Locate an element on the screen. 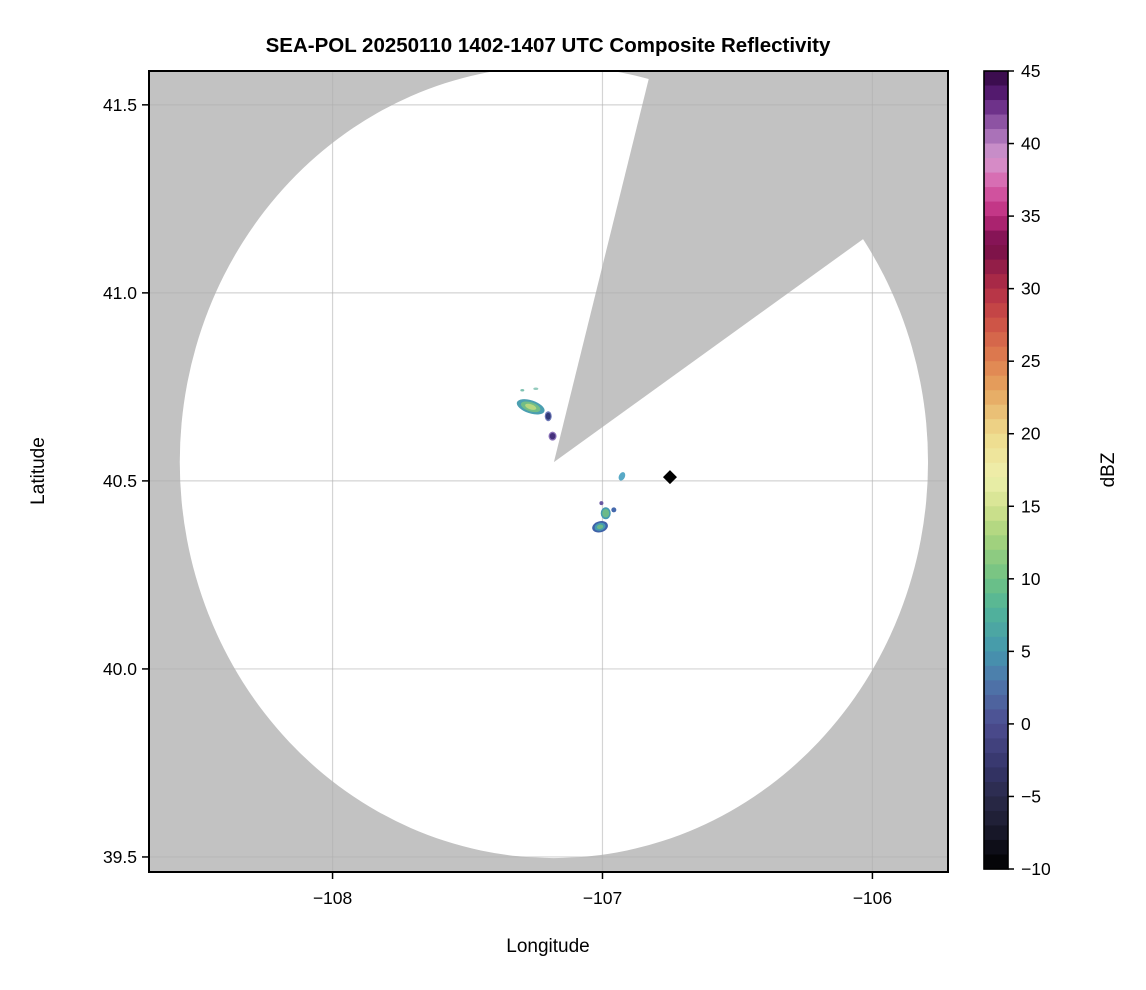 The height and width of the screenshot is (990, 1146). y-tick-label: 40.0 is located at coordinates (120, 669).